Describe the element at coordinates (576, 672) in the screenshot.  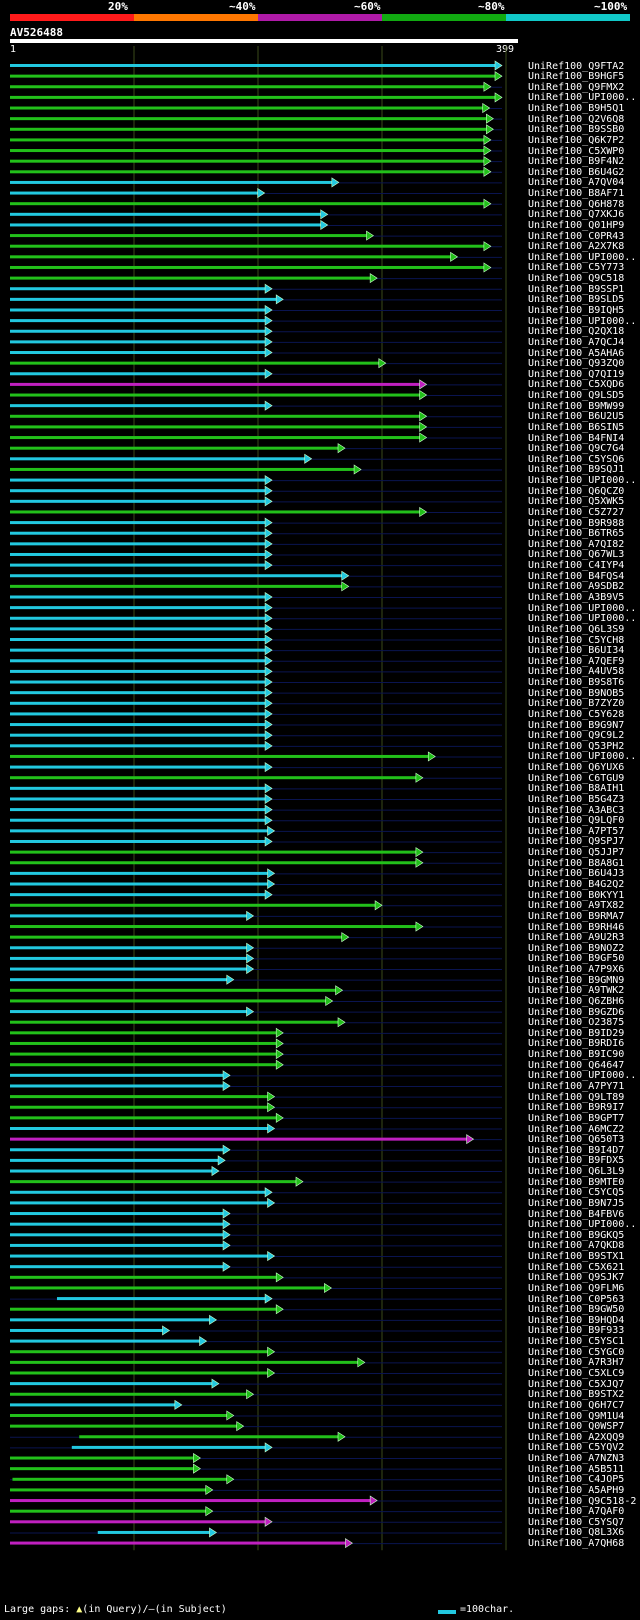
I see `hit-name: UniRef100_A4UV58` at that location.